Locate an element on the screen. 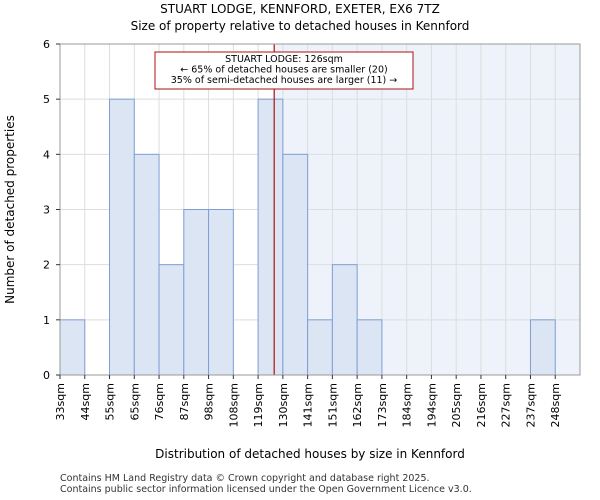 The height and width of the screenshot is (500, 600). x-tick-label: 141sqm is located at coordinates (308, 405).